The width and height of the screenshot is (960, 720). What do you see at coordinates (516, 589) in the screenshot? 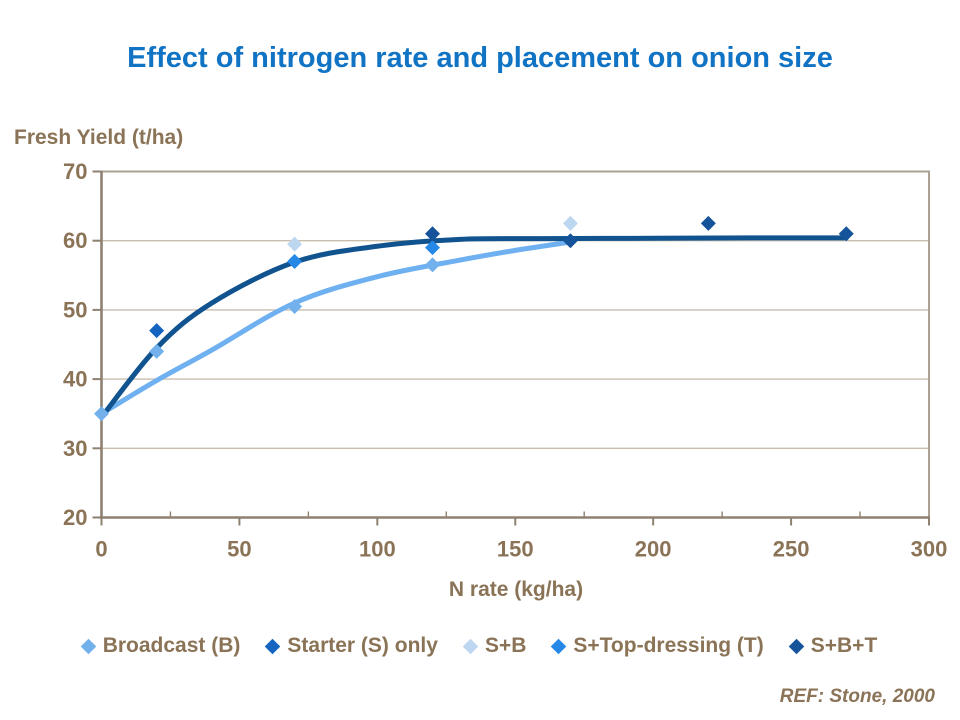
I see `x-axis-title: N rate (kg/ha)` at bounding box center [516, 589].